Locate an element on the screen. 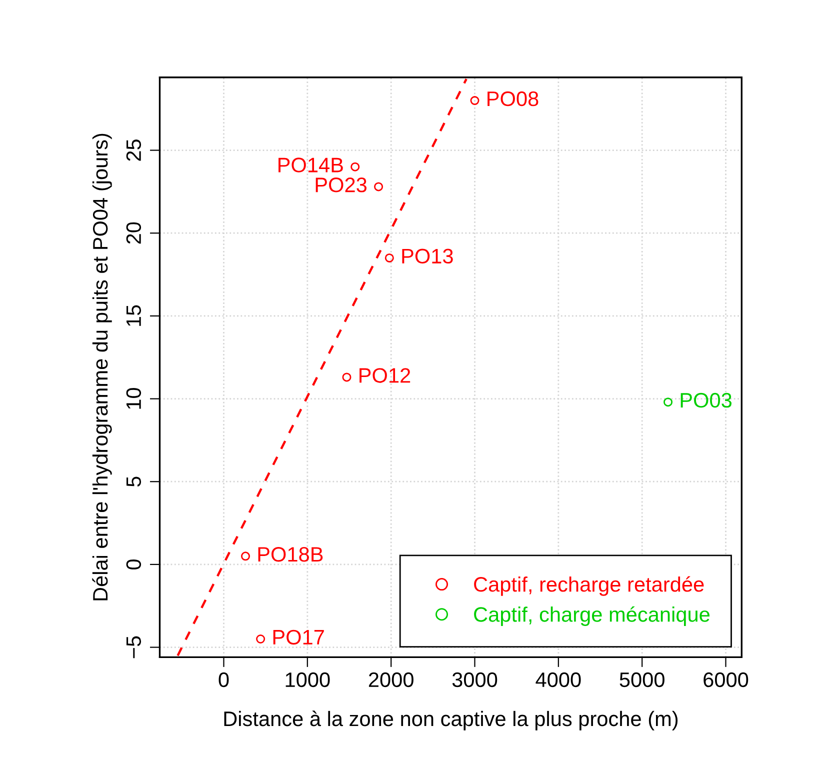 The height and width of the screenshot is (766, 815). y-tick-label: 0 is located at coordinates (134, 564).